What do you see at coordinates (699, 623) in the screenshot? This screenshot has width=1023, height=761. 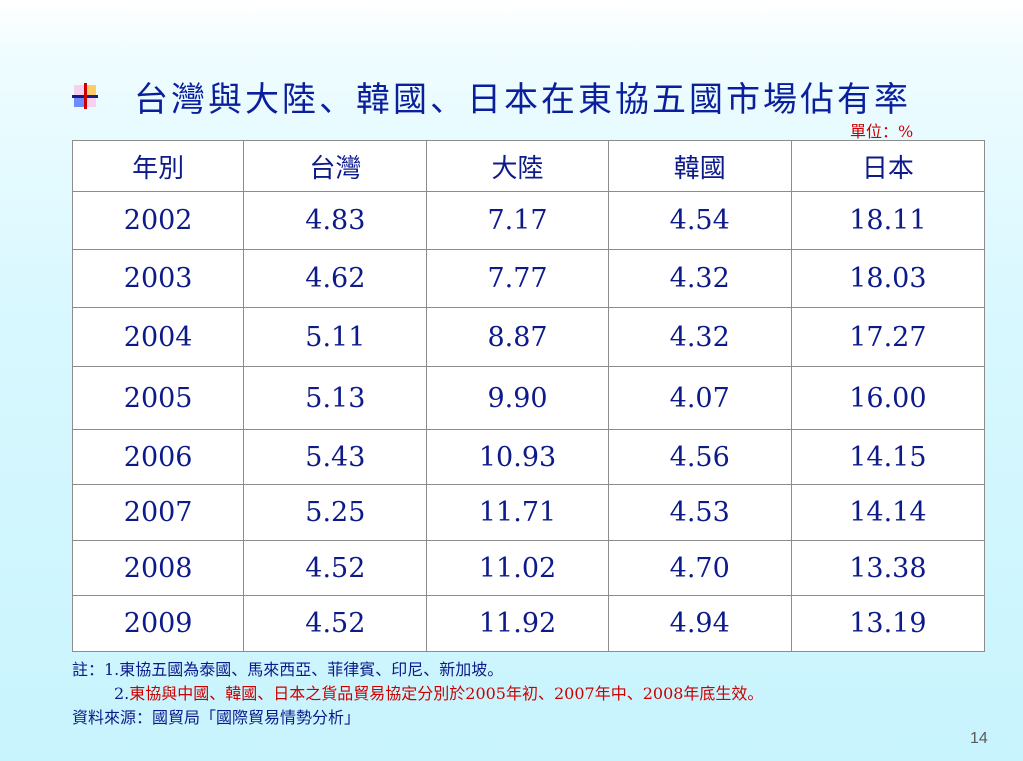 I see `cell-korea: 4.94` at bounding box center [699, 623].